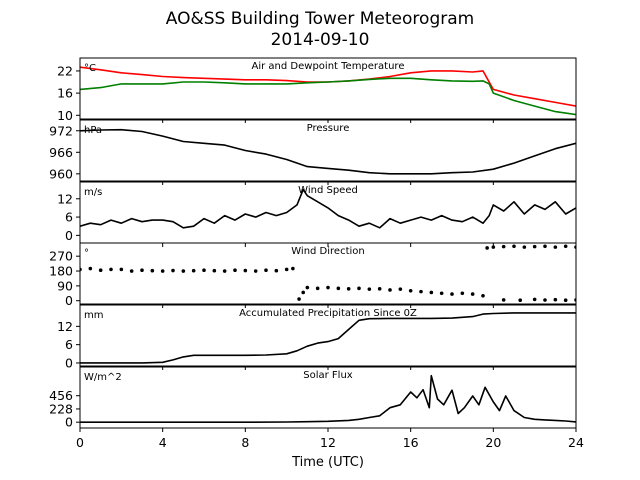 The height and width of the screenshot is (480, 640). I want to click on y-tick-label: 972, so click(61, 130).